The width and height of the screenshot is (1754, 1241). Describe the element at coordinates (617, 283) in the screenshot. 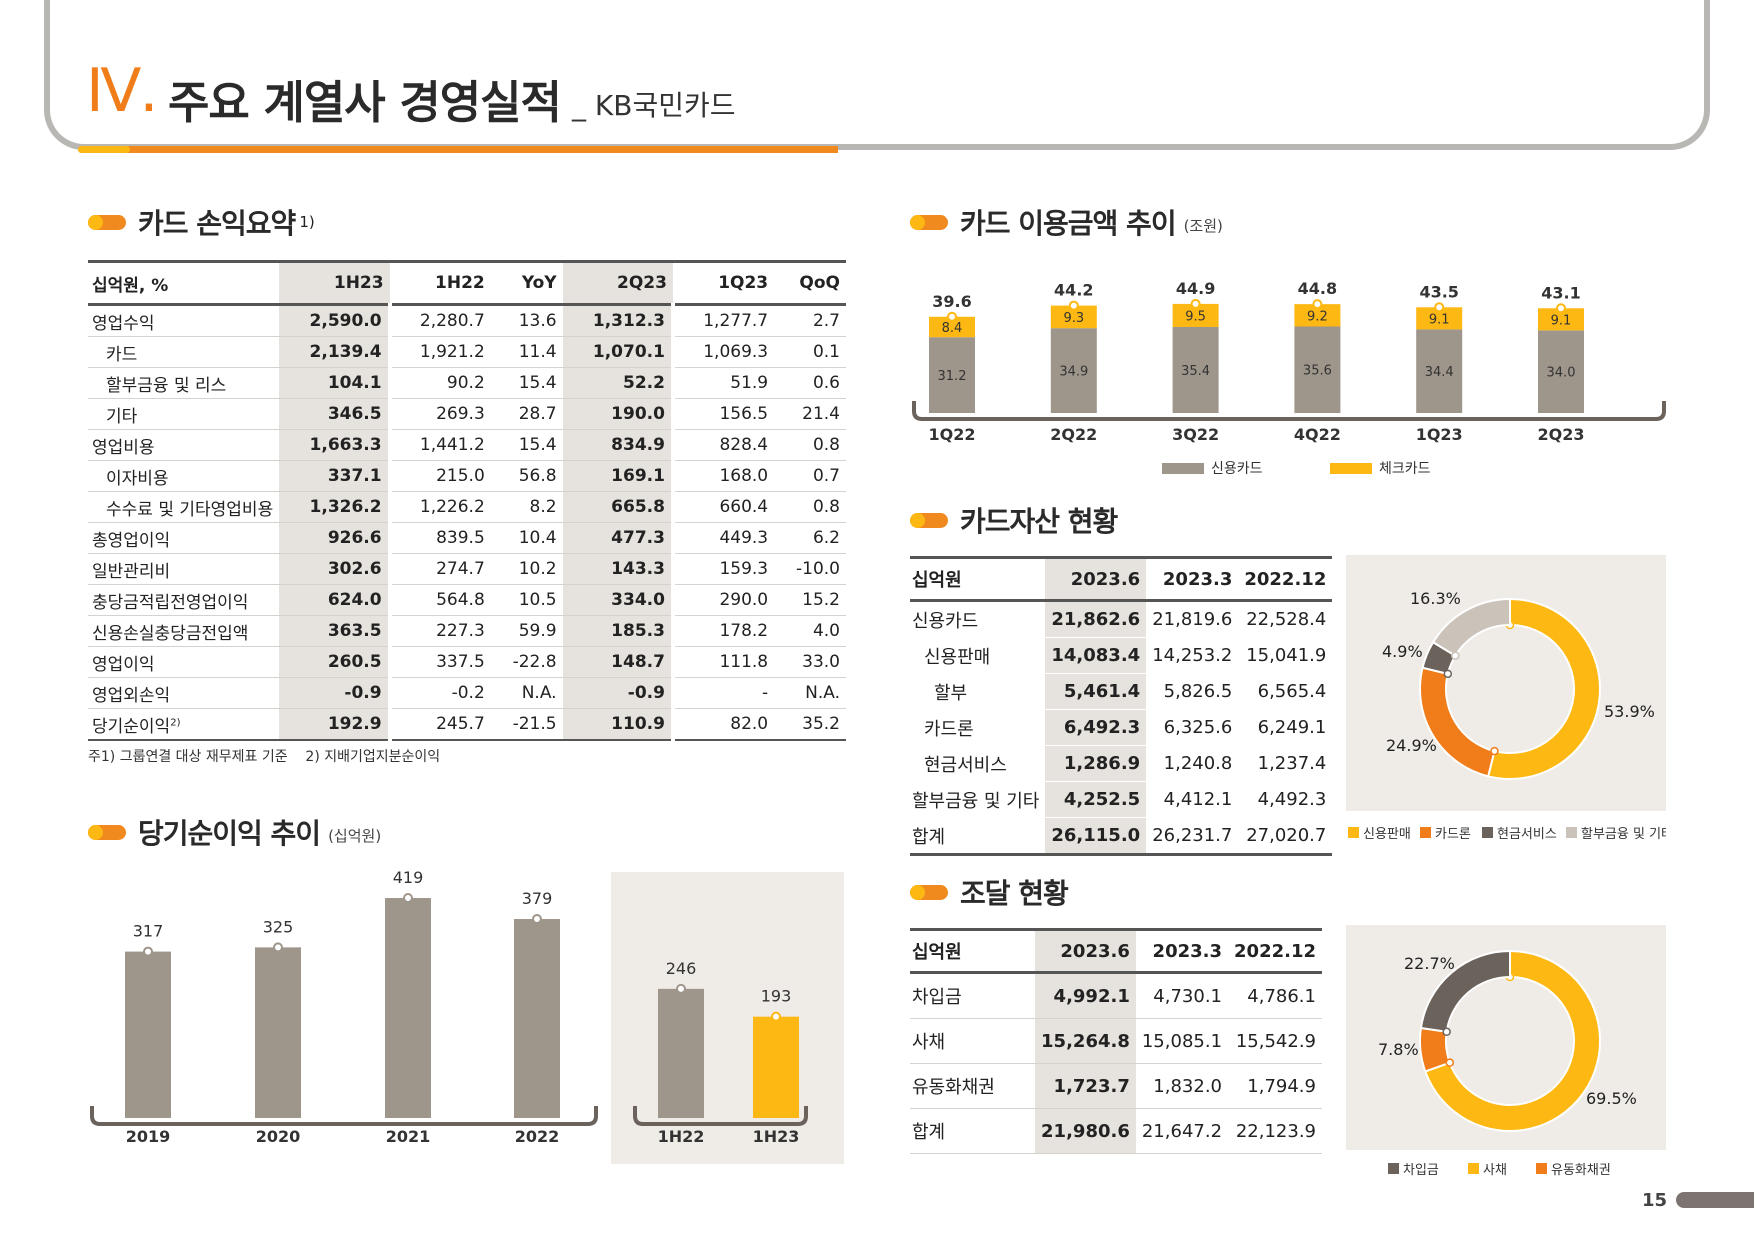

I see `col-header: 2Q23` at that location.